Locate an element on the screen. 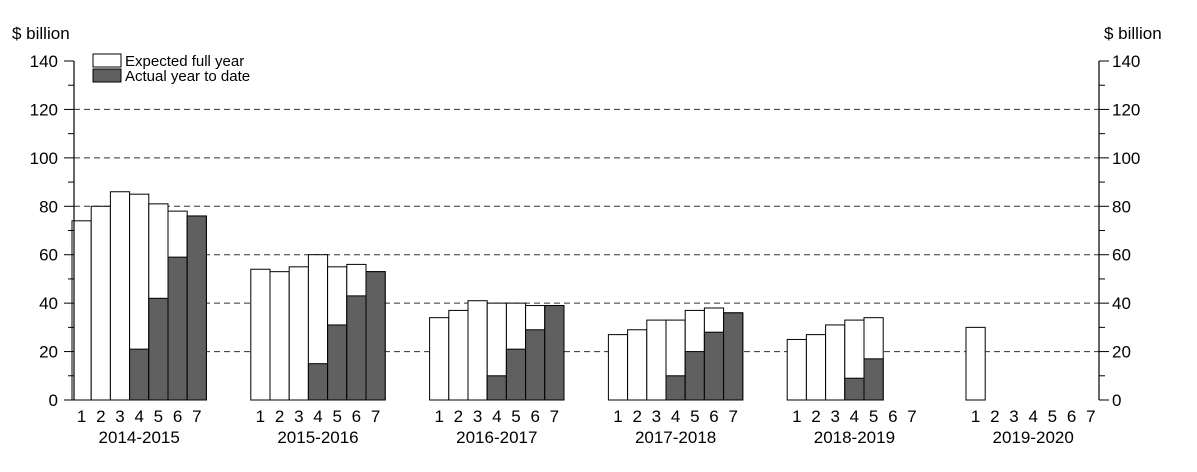 The width and height of the screenshot is (1197, 472). legend-swatch-actual is located at coordinates (107, 75).